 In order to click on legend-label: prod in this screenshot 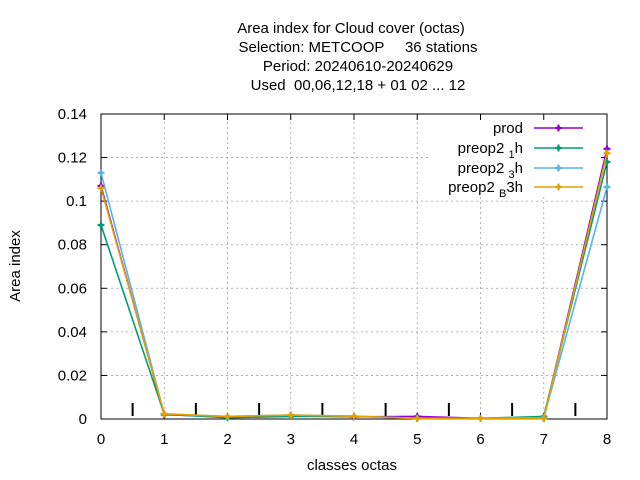, I will do `click(508, 128)`.